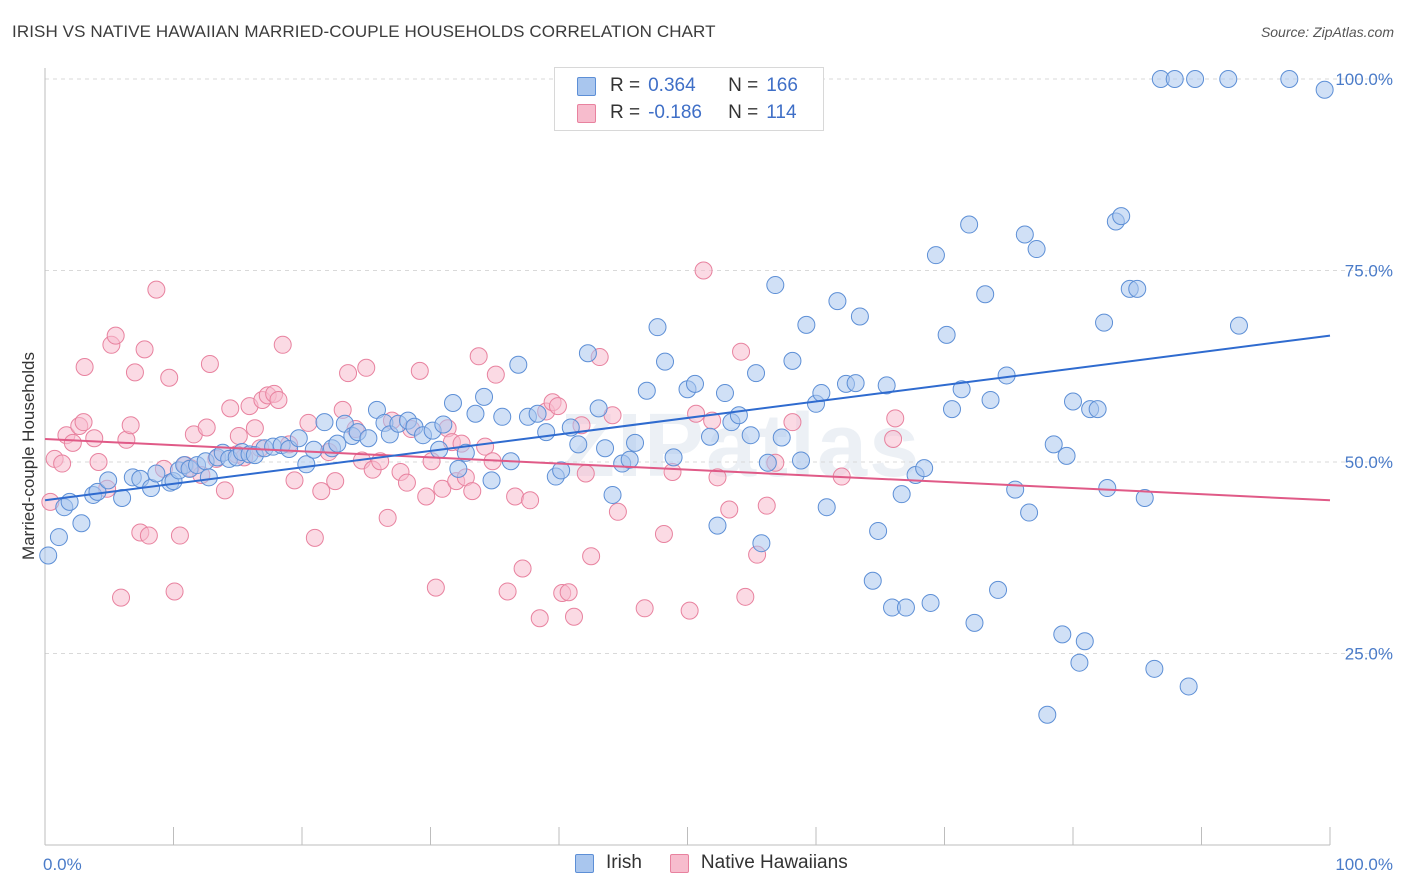 The image size is (1406, 892). I want to click on native-hawaiians-trend-line, so click(687, 470).